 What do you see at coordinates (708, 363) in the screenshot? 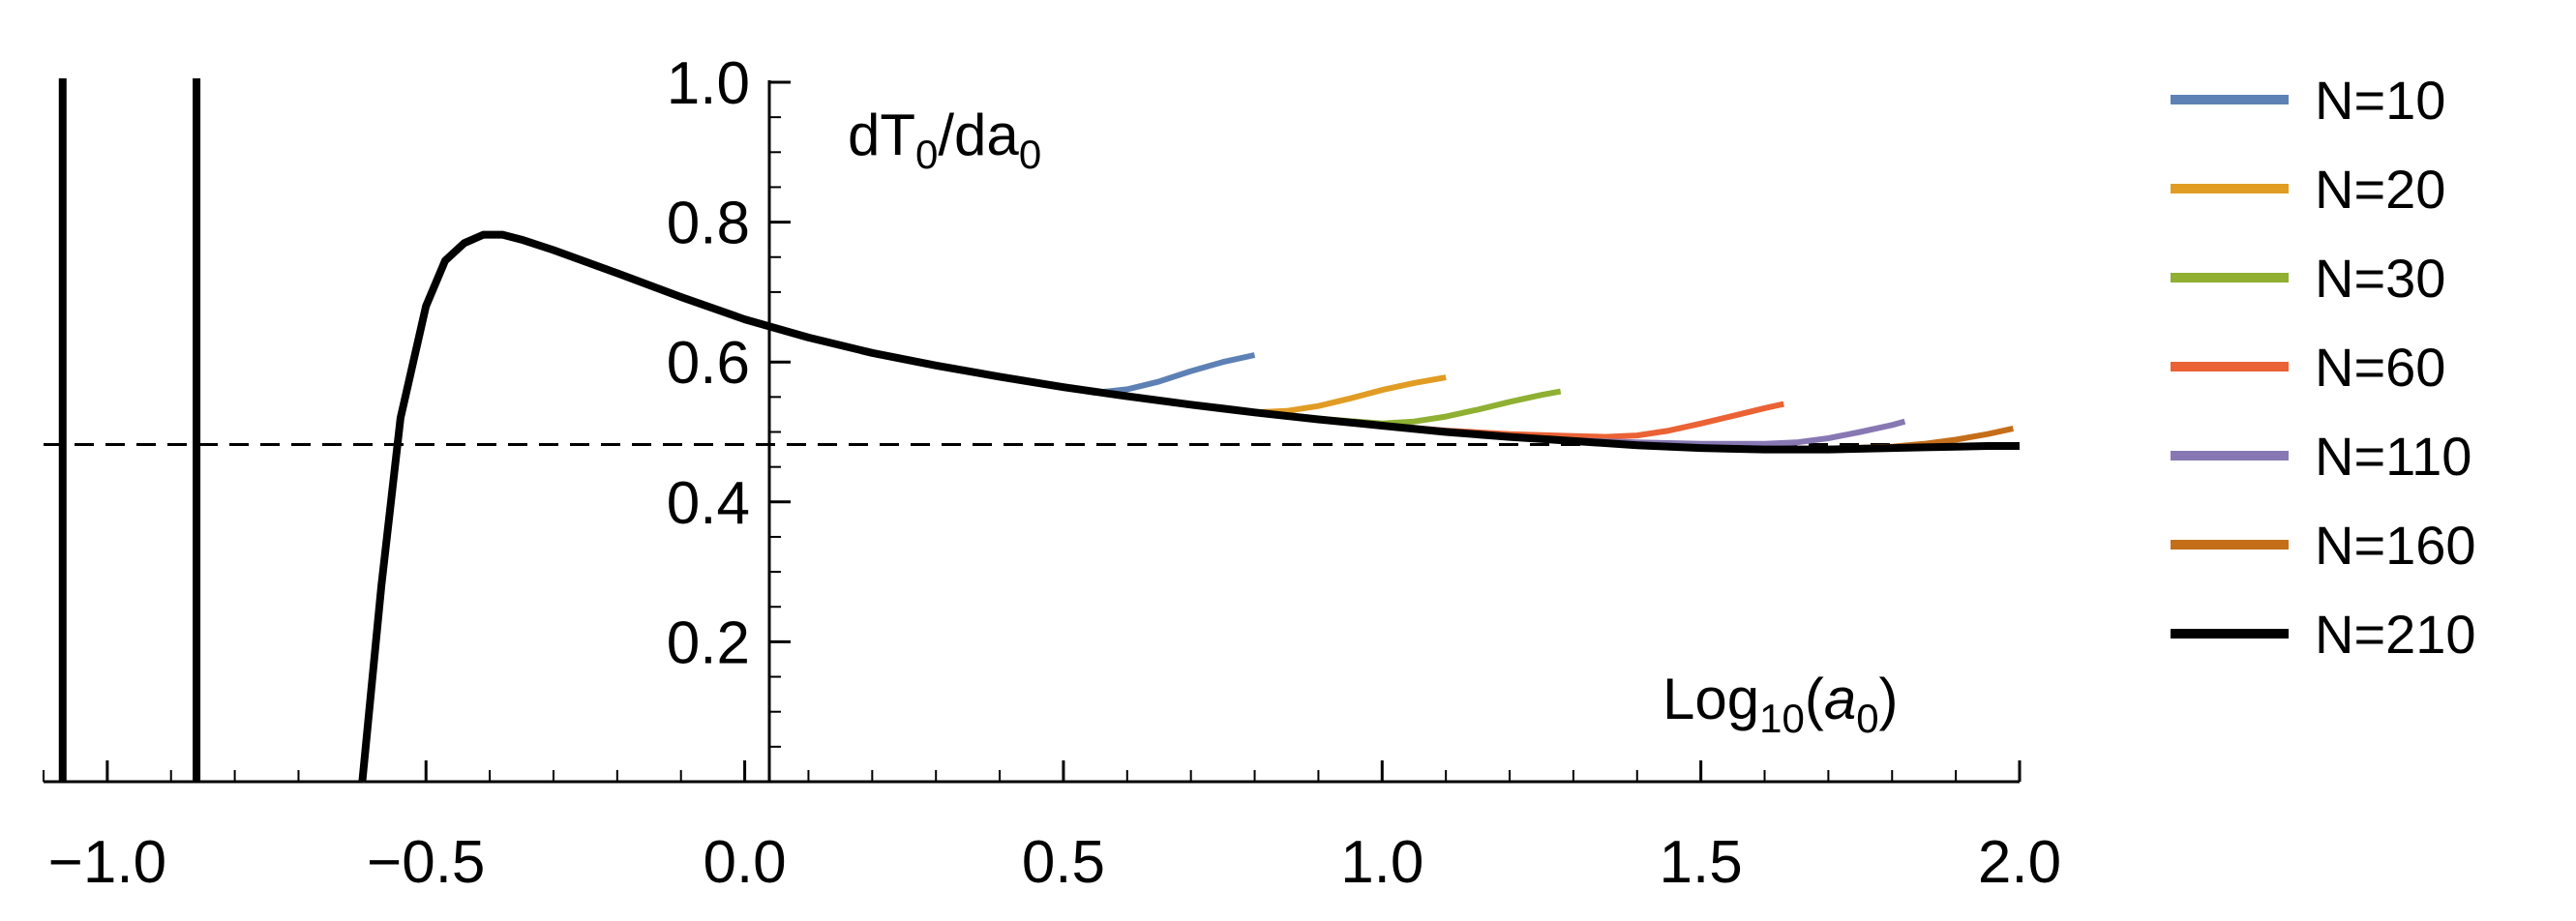
I see `y-tick-label: 0.6` at bounding box center [708, 363].